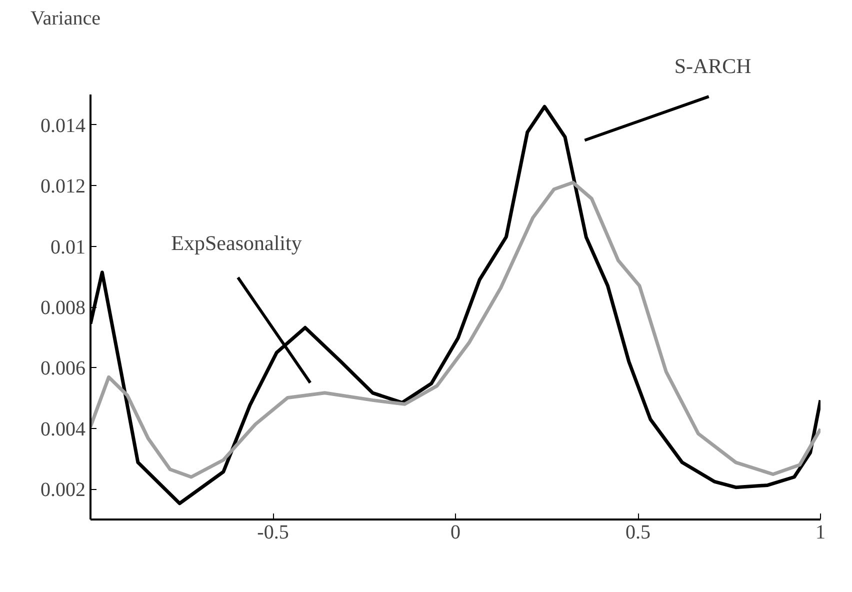  I want to click on x-tick-label: 1, so click(821, 533).